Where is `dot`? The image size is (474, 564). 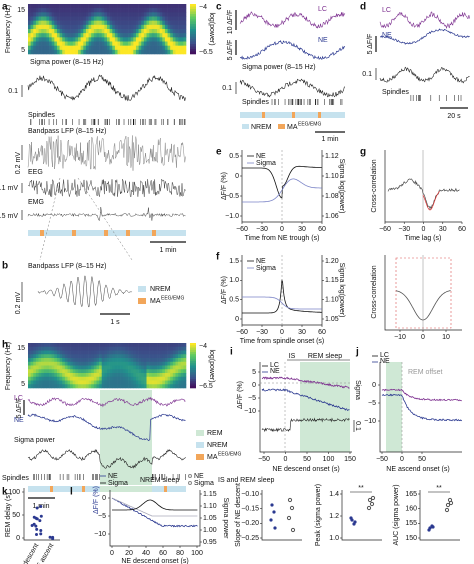 dot is located at coordinates (429, 530).